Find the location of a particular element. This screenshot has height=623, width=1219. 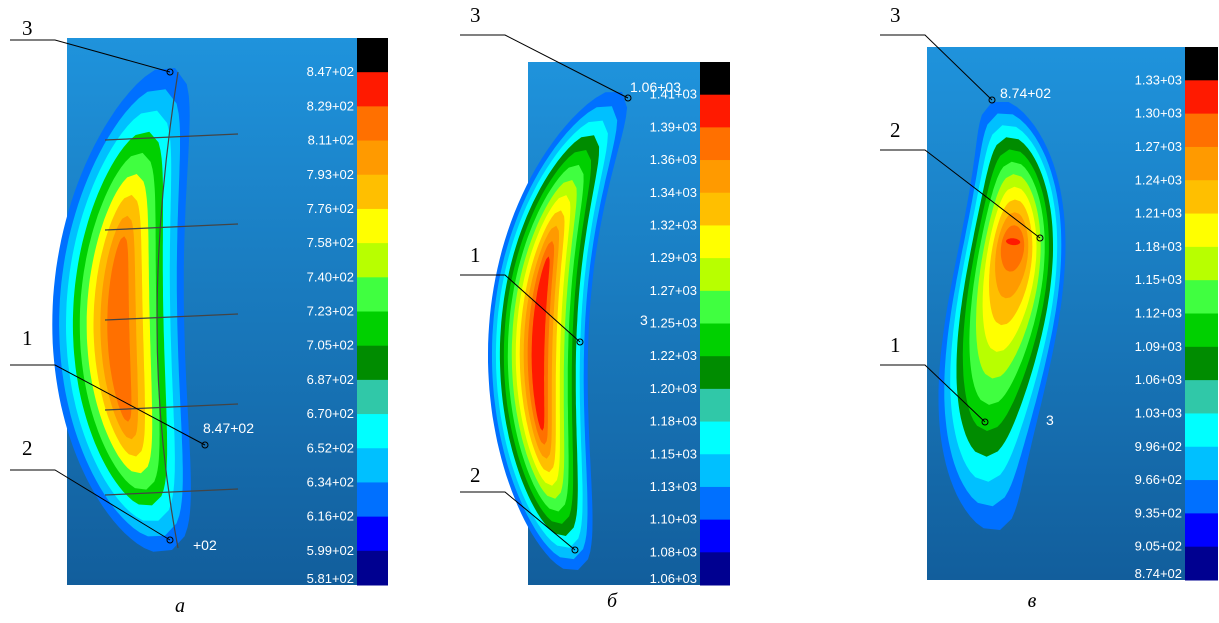

colorbar-label: 6.16+02 is located at coordinates (330, 516).